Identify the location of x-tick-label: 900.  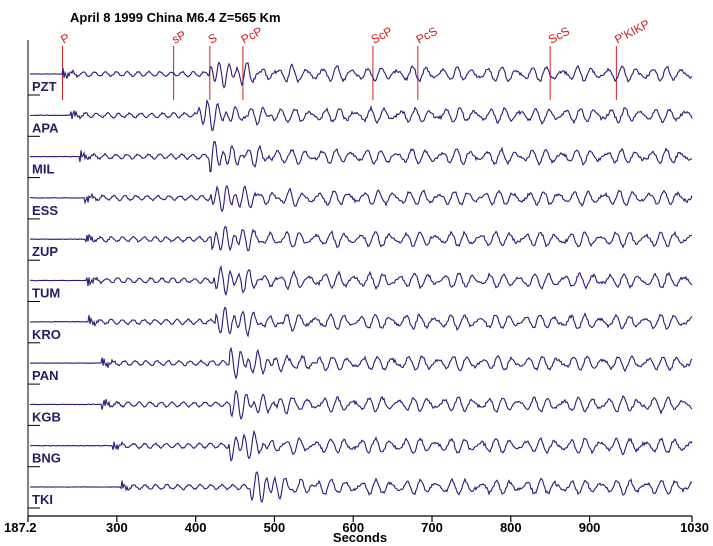
(590, 527).